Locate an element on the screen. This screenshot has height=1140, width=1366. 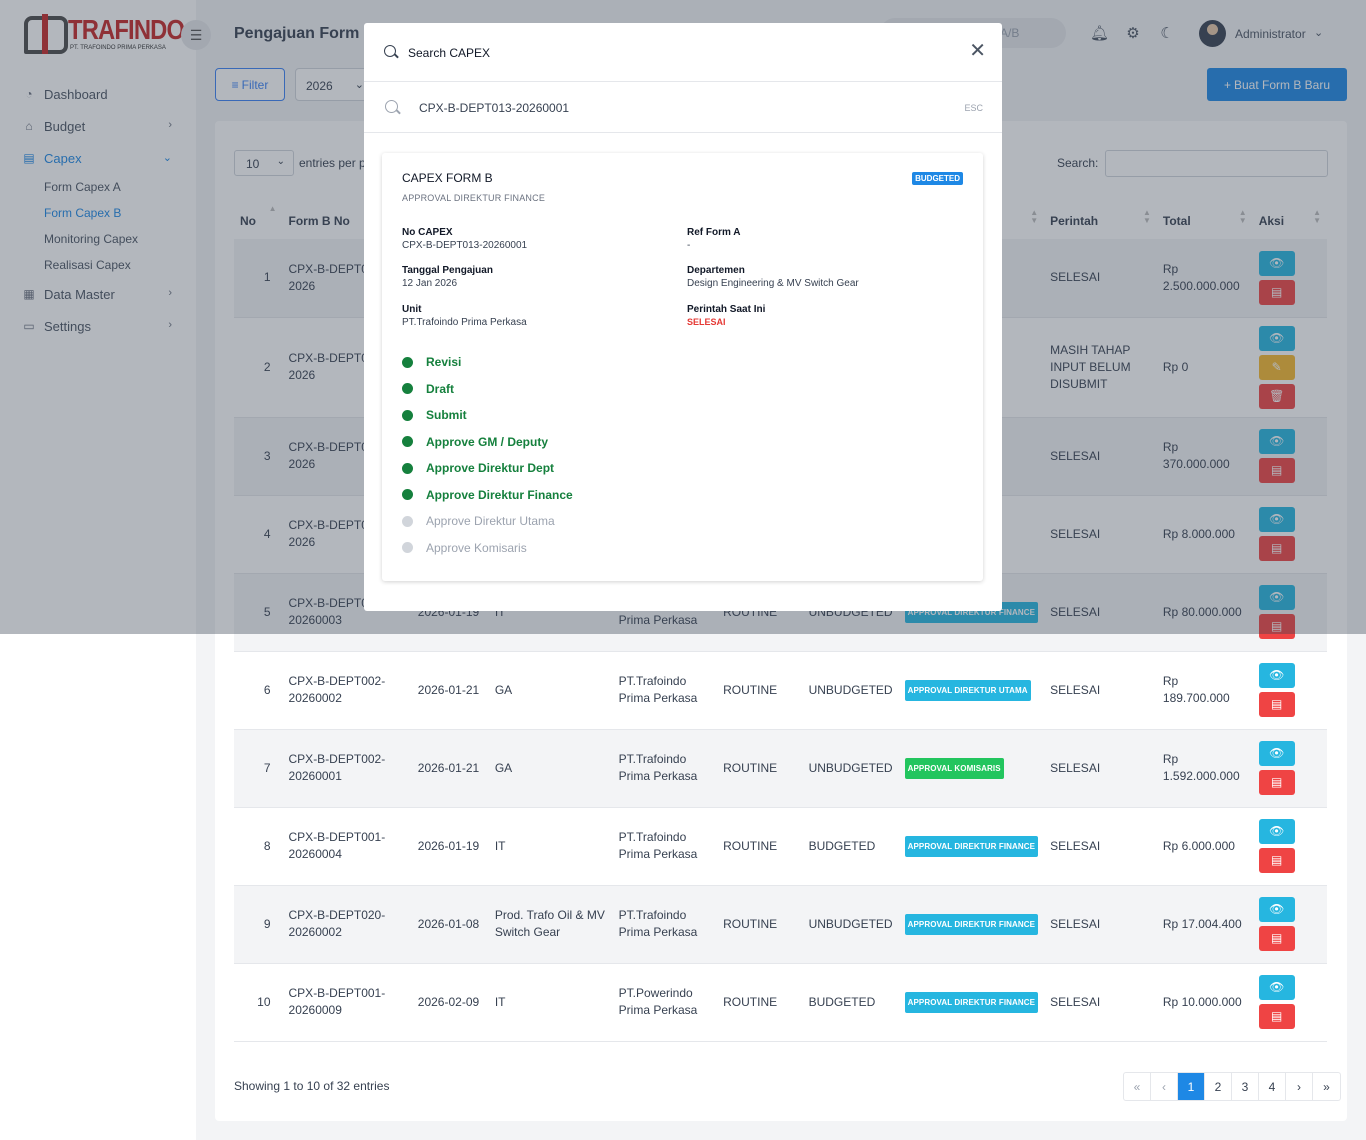
page-last-button: » is located at coordinates (1326, 1086).